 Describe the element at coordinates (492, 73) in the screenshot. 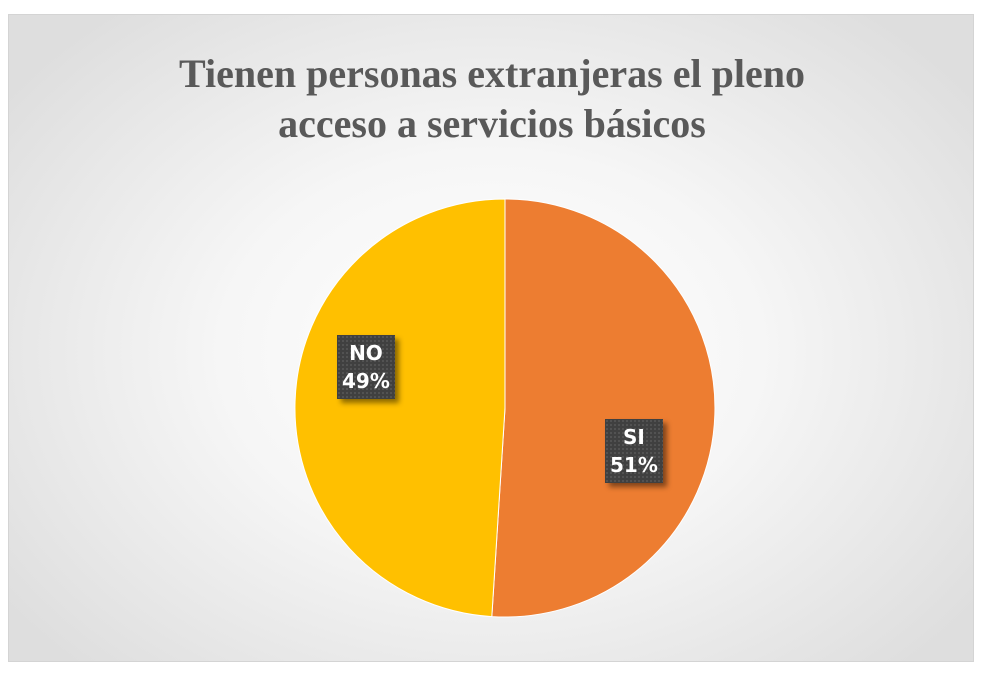

I see `chart-title-line-1: Tienen personas extranjeras el pleno` at that location.